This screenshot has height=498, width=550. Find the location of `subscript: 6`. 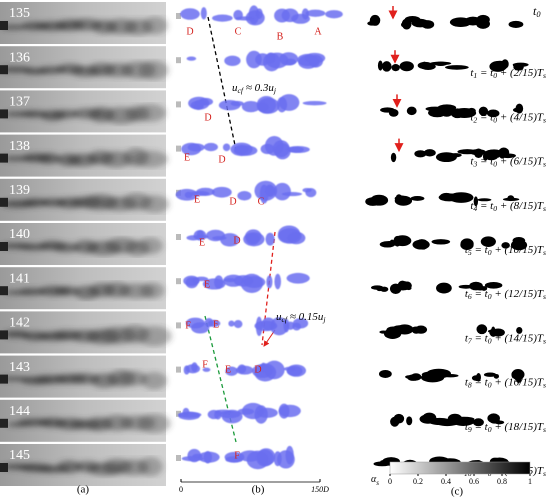

subscript: 6 is located at coordinates (470, 296).